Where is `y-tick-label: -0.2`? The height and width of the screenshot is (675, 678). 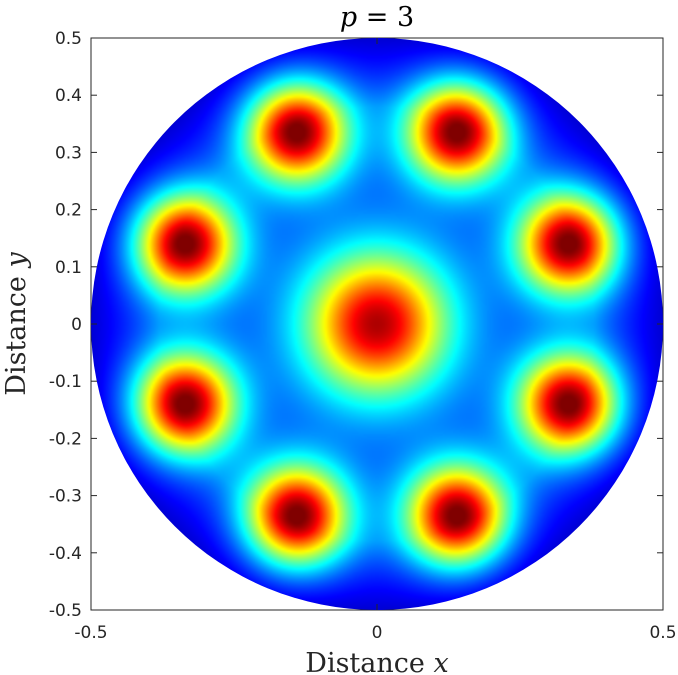 y-tick-label: -0.2 is located at coordinates (65, 439).